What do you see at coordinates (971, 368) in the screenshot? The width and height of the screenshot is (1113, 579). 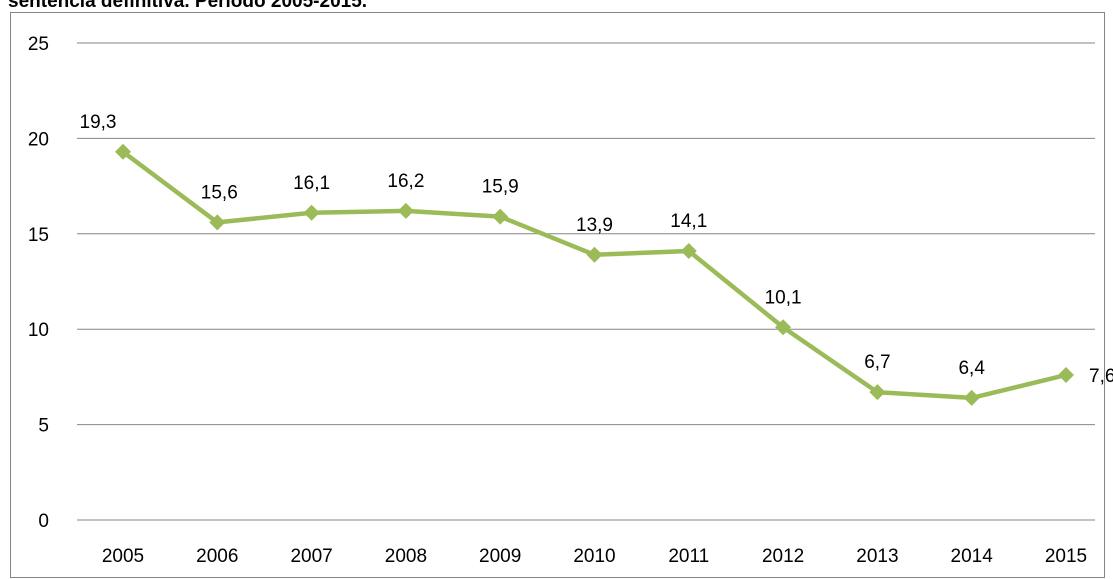 I see `data-label: 6,4` at bounding box center [971, 368].